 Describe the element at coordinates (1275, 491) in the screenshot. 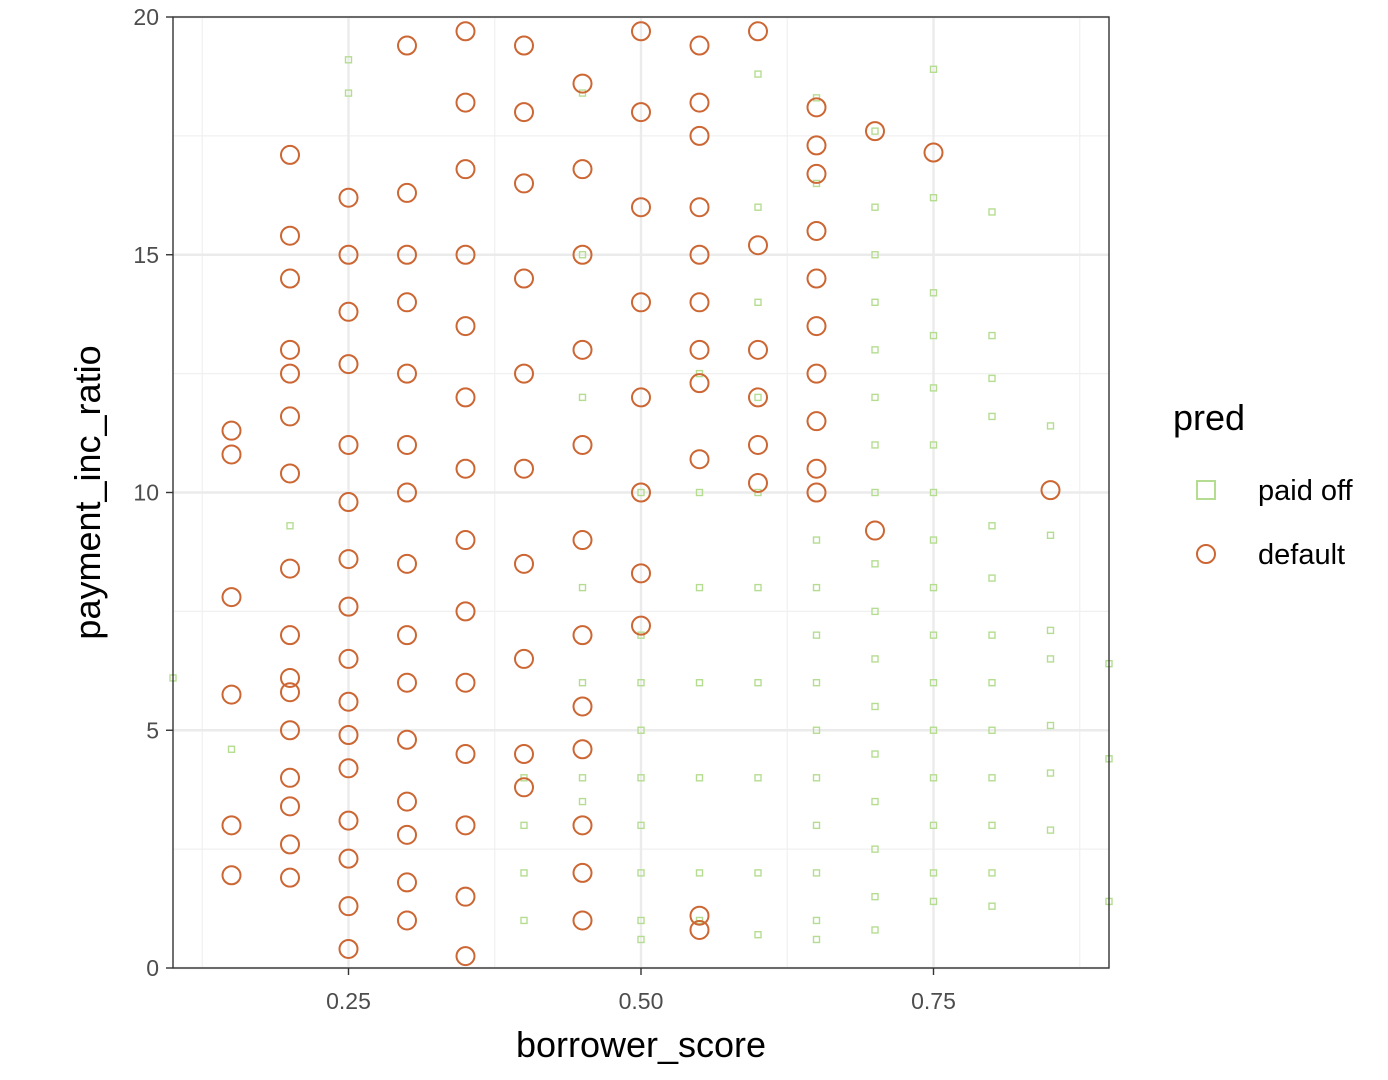

I see `legend-item-paid-off: paid off` at that location.